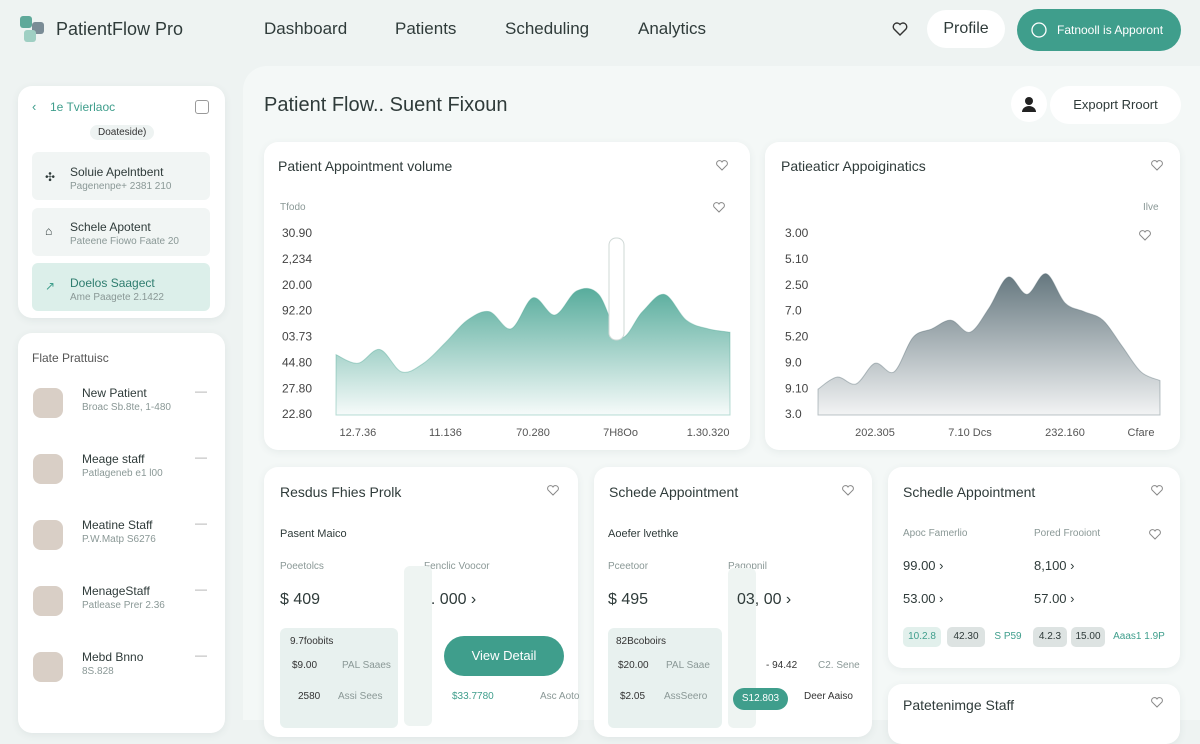  Describe the element at coordinates (341, 492) in the screenshot. I see `card-title: Resdus Fhies Prolk` at that location.